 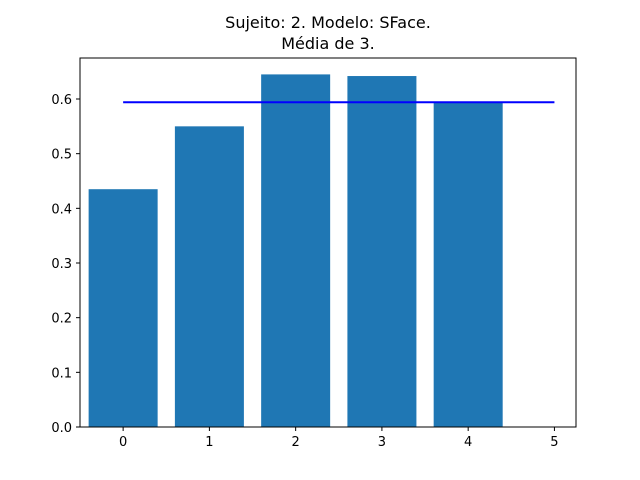 I want to click on y-tick-label-0: 0.0, so click(x=61, y=428).